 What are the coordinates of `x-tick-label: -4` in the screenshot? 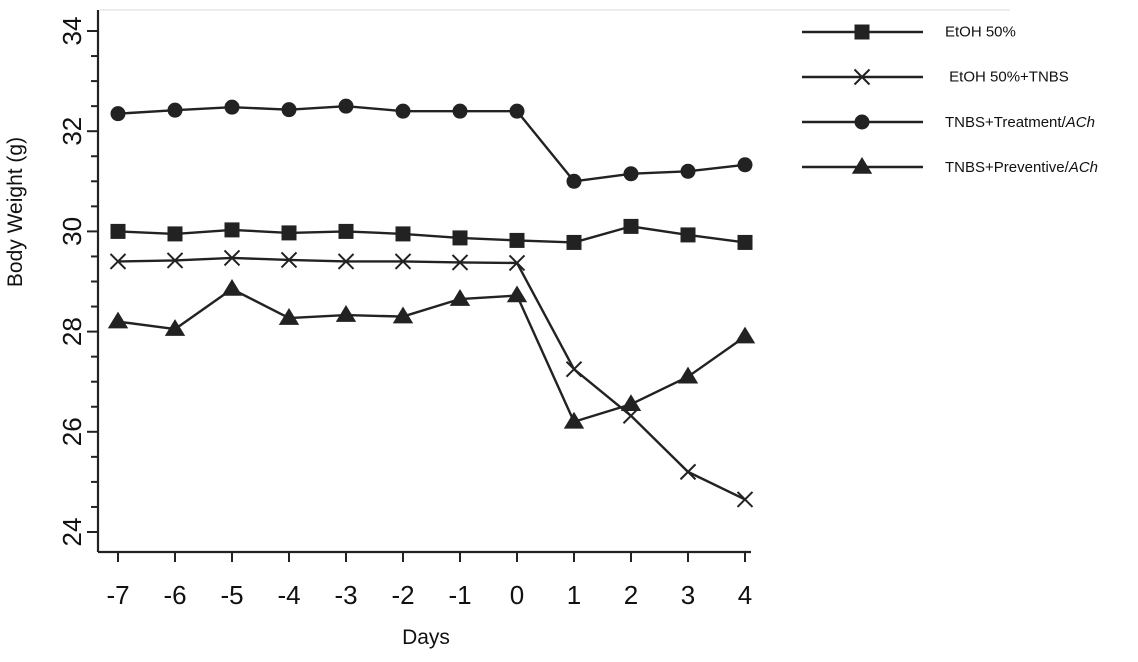 It's located at (288, 595).